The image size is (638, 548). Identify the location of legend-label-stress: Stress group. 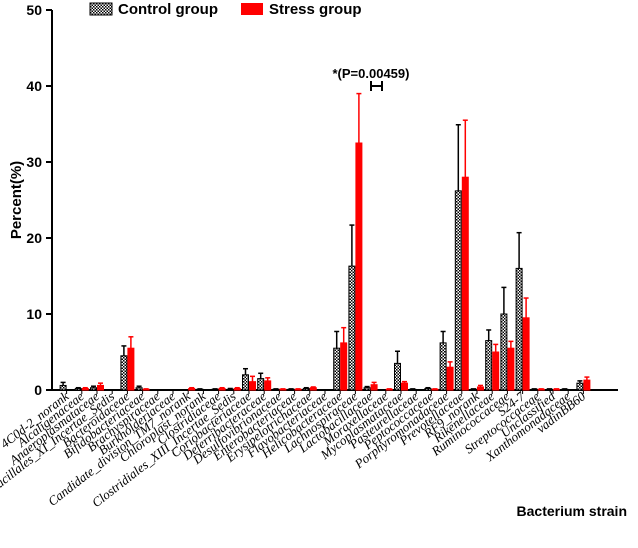
(315, 9).